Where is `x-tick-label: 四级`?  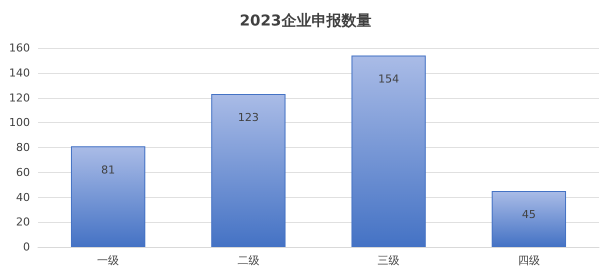
x-tick-label: 四级 is located at coordinates (529, 260).